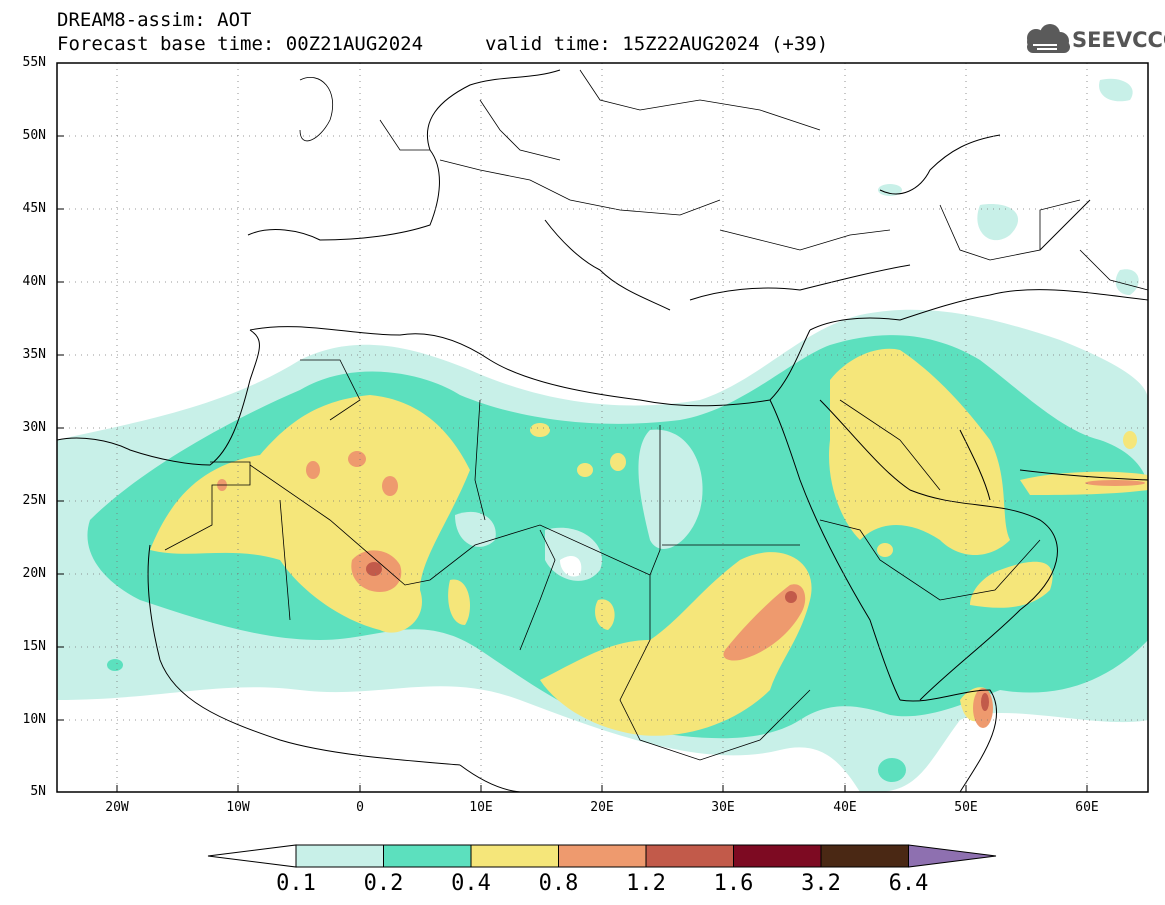 Image resolution: width=1165 pixels, height=905 pixels. What do you see at coordinates (34, 719) in the screenshot?
I see `lat-label: 10N` at bounding box center [34, 719].